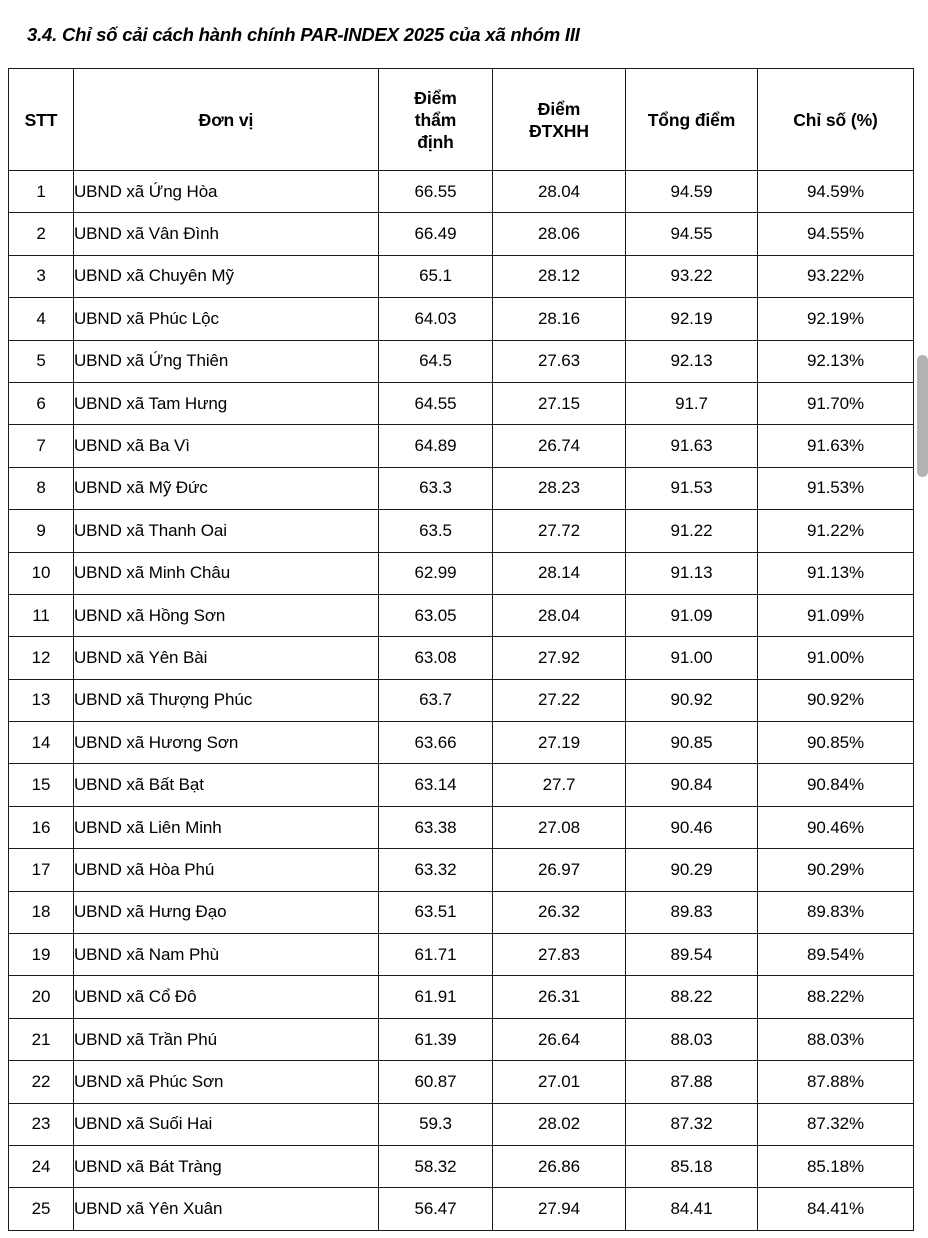  I want to click on cell-dtxhh: 26.32, so click(559, 912).